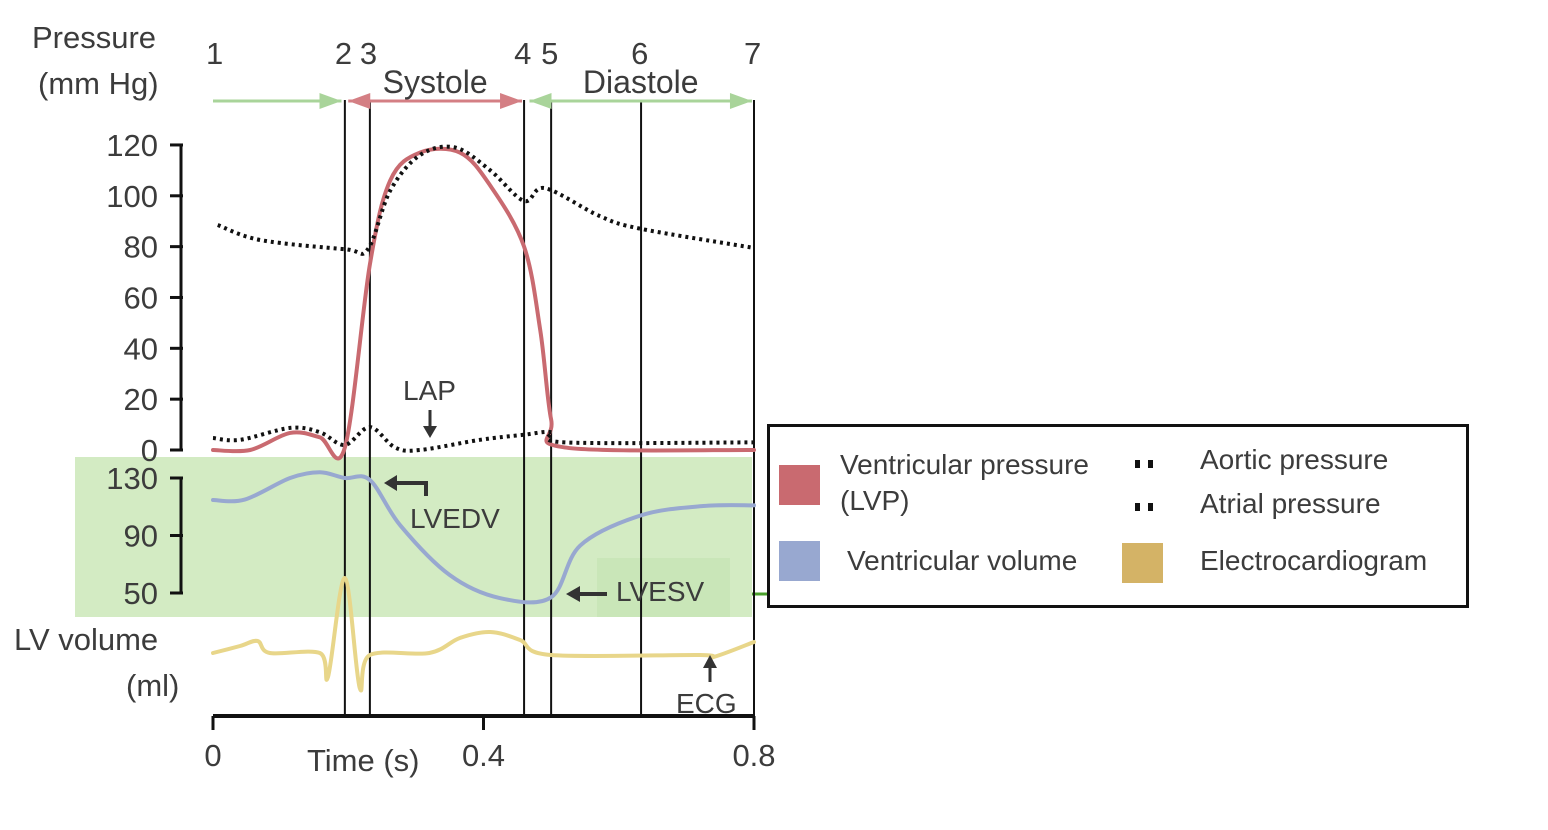  Describe the element at coordinates (483, 755) in the screenshot. I see `time-tick-label: 0.4` at that location.